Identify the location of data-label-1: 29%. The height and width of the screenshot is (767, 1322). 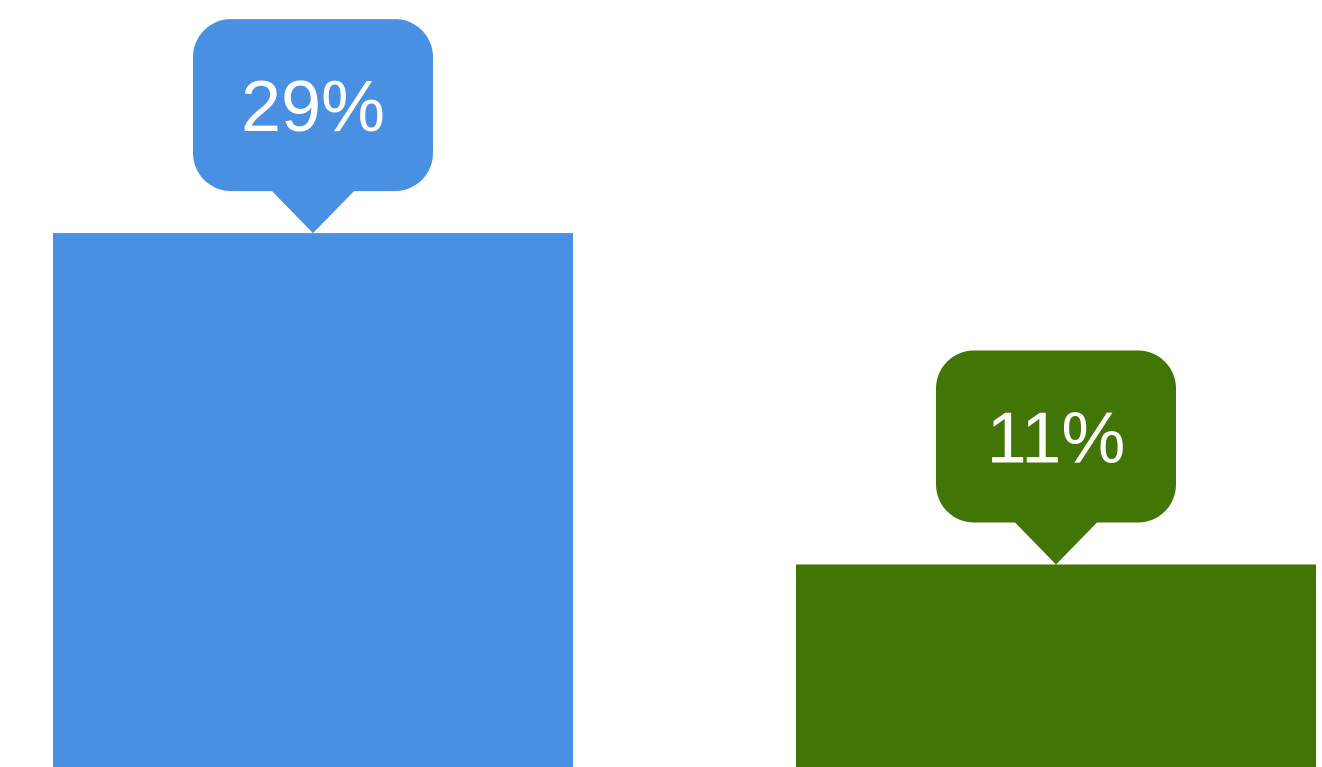
(313, 107).